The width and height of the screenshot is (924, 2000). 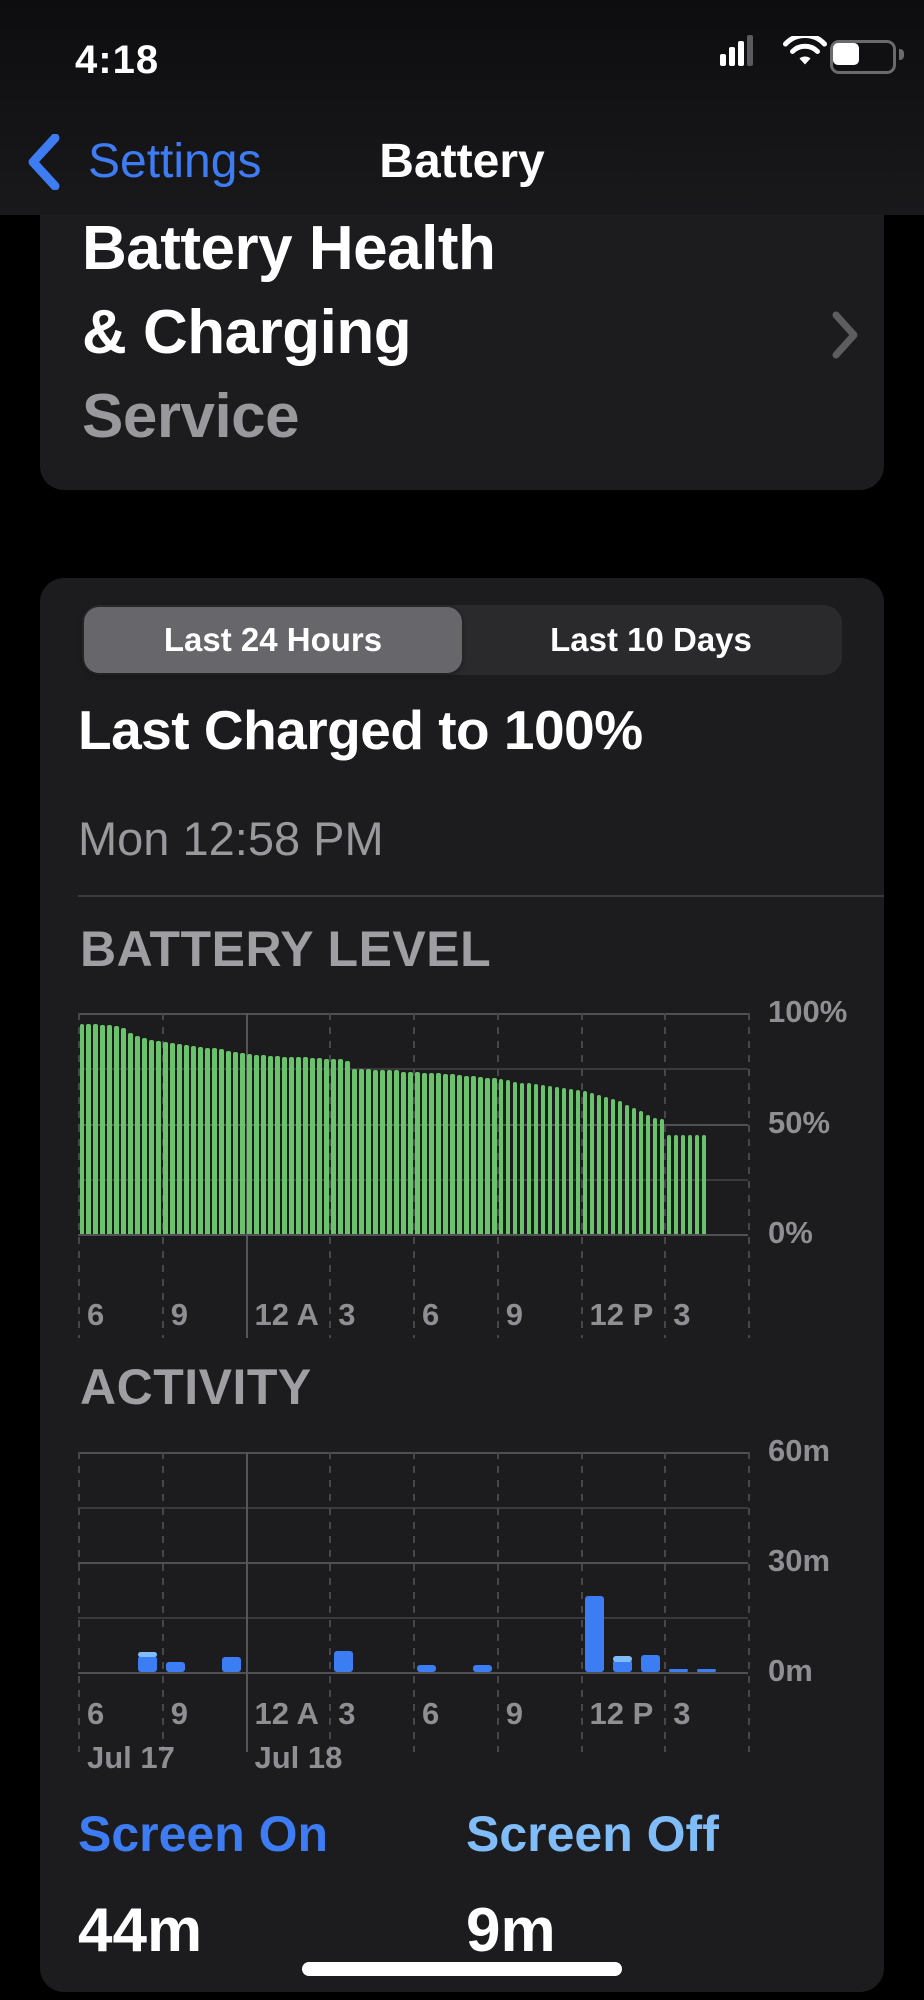 I want to click on y-axis-label: 0%, so click(x=790, y=1232).